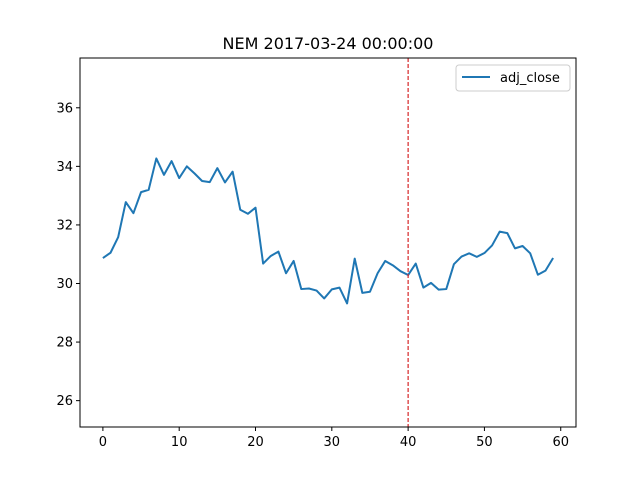 The width and height of the screenshot is (640, 480). Describe the element at coordinates (64, 108) in the screenshot. I see `y-tick-label: 36` at that location.